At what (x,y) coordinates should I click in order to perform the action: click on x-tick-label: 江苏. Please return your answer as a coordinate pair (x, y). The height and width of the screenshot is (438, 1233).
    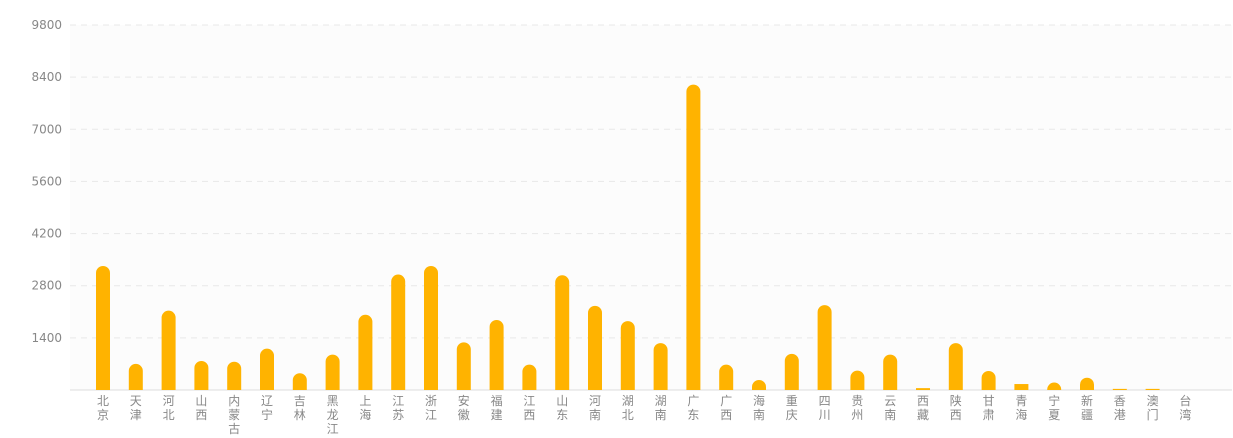
    Looking at the image, I should click on (398, 408).